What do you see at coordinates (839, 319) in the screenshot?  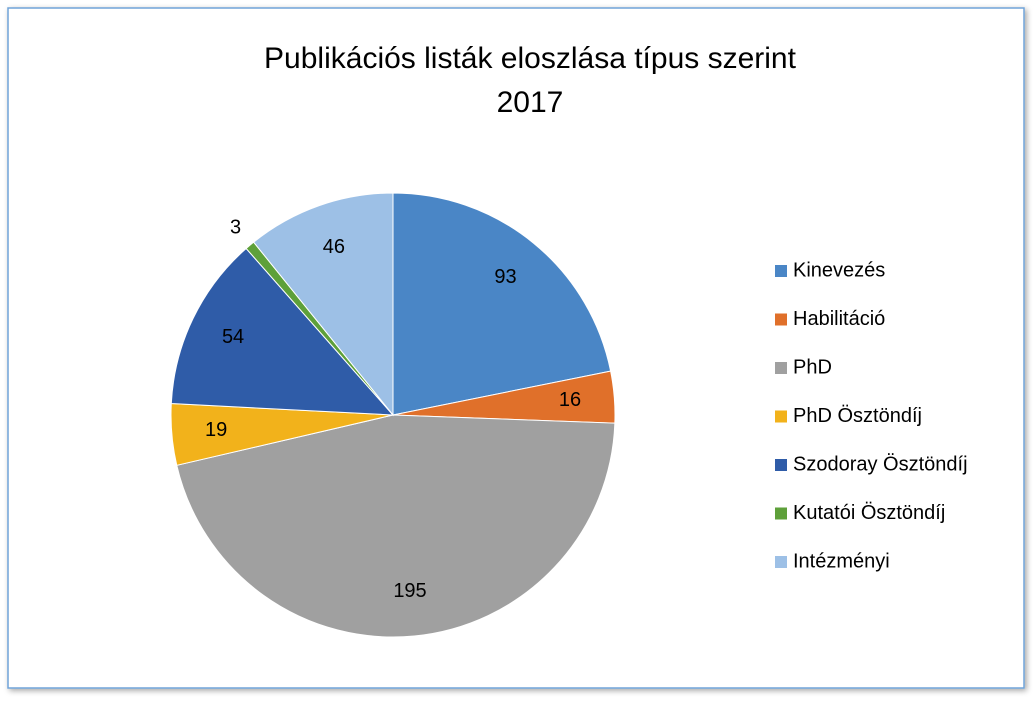 I see `legend-label: Habilitáció` at bounding box center [839, 319].